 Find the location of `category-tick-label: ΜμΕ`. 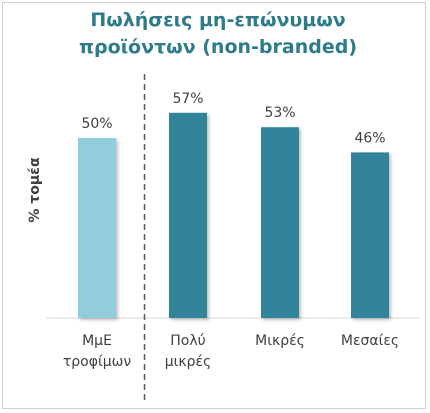

category-tick-label: ΜμΕ is located at coordinates (97, 341).